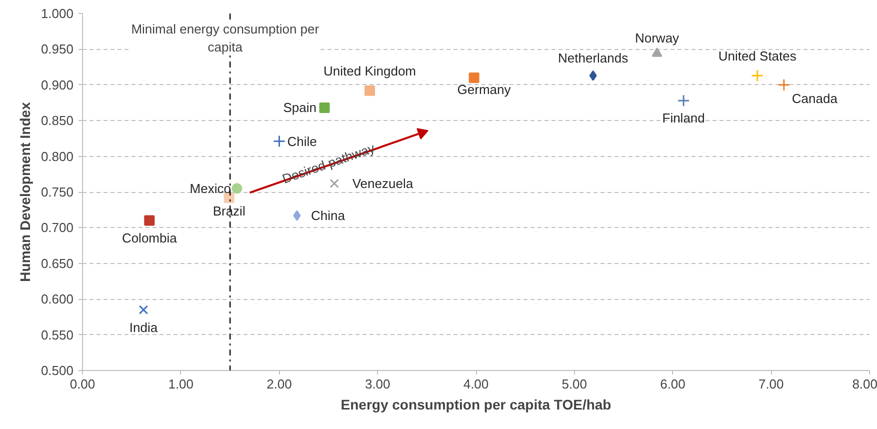 This screenshot has width=877, height=429. What do you see at coordinates (370, 71) in the screenshot?
I see `series-label: United Kingdom` at bounding box center [370, 71].